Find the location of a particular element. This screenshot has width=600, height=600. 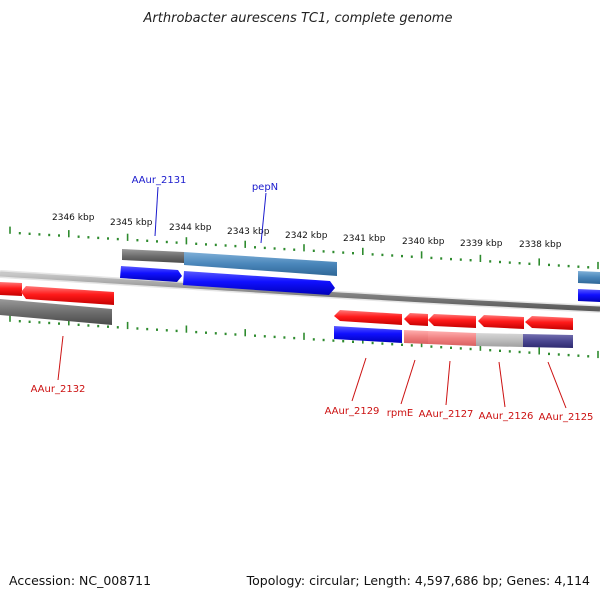

cds-arrow-aaur2126 is located at coordinates (501, 322).